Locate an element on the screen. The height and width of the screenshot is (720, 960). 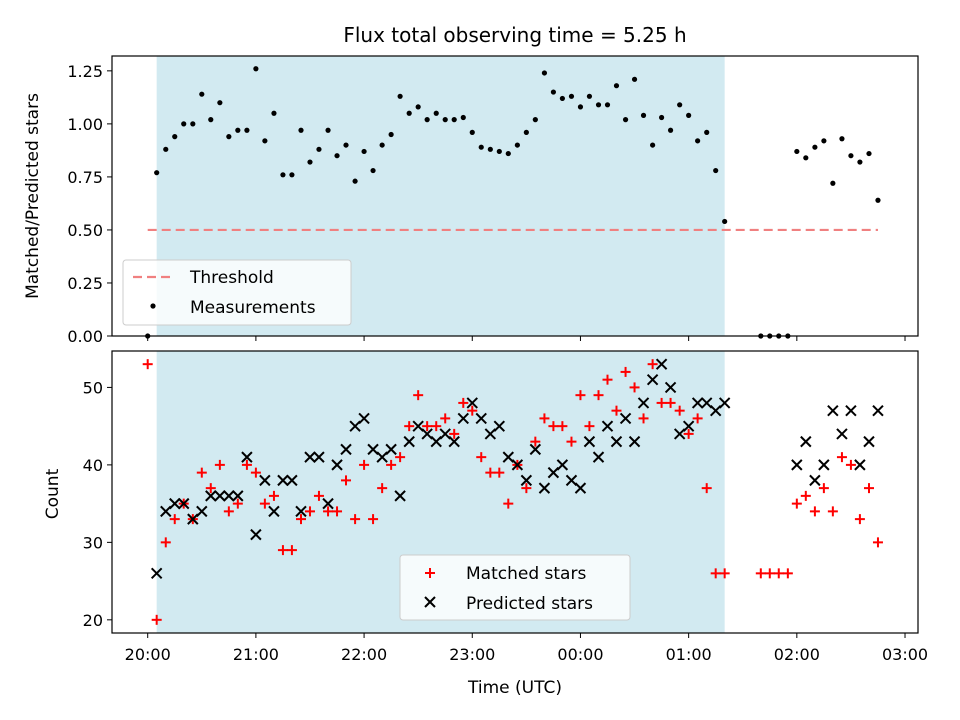
y-tick-label: 0.25 is located at coordinates (85, 283).